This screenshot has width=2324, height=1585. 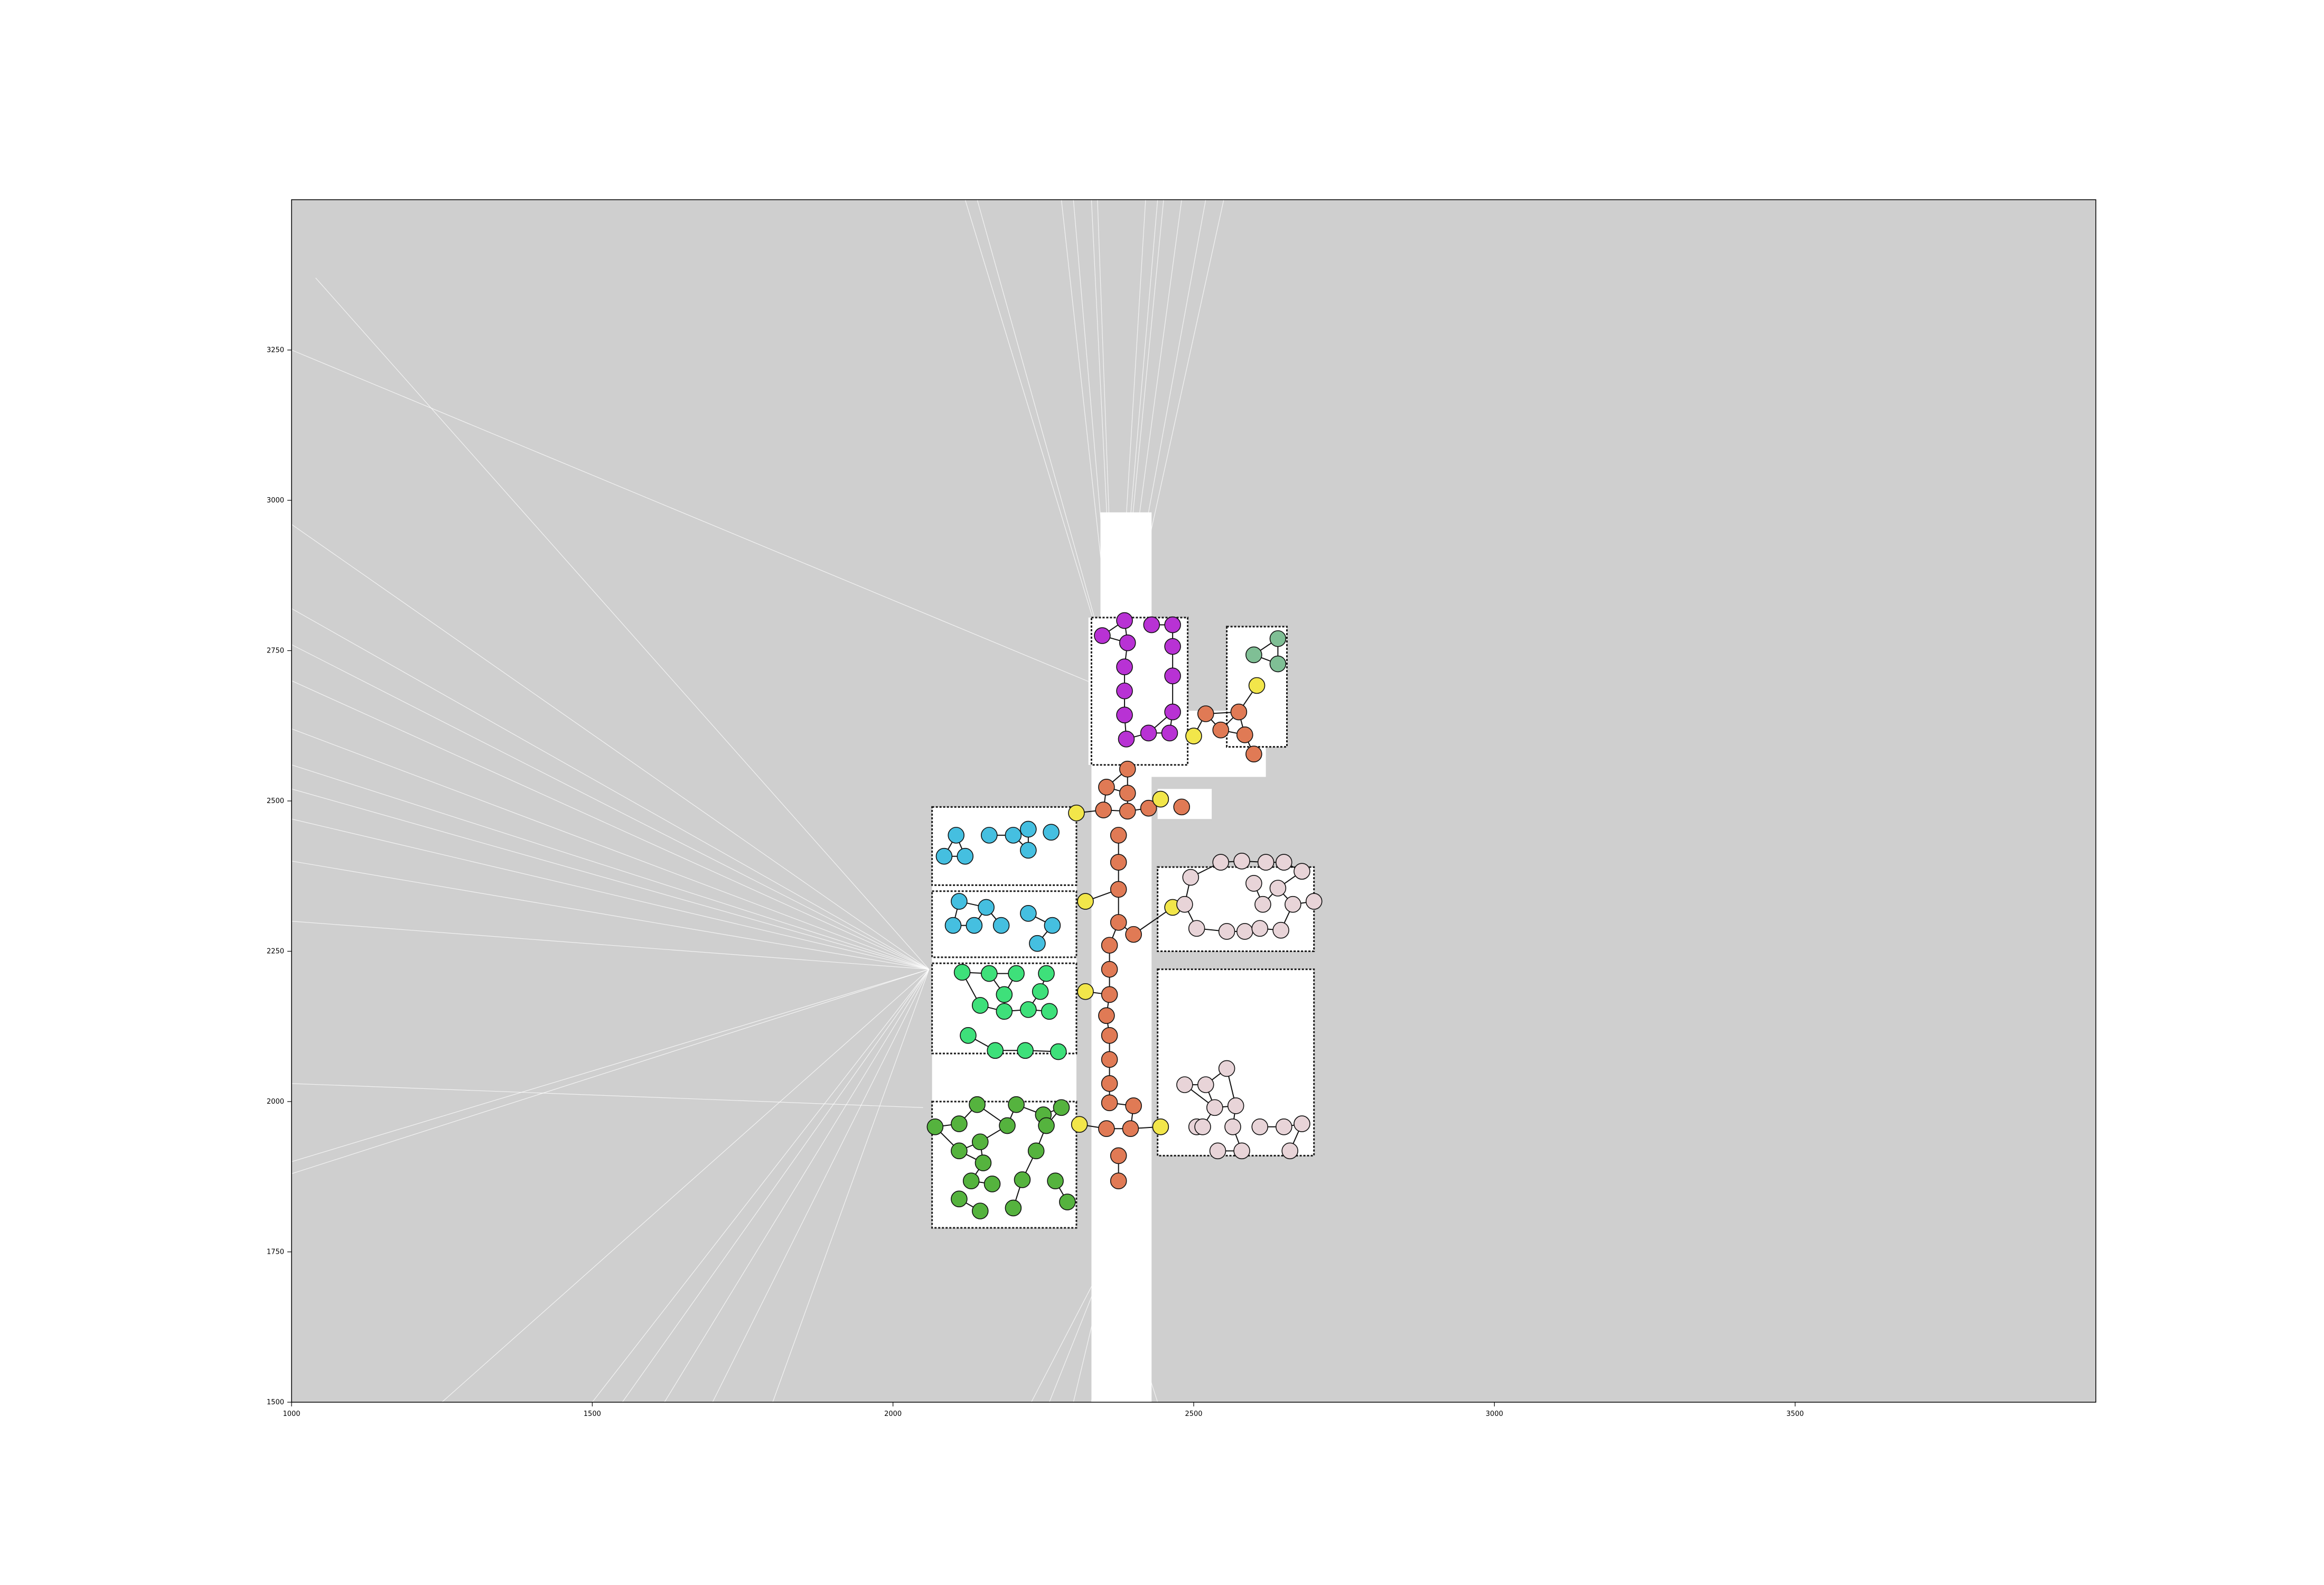 What do you see at coordinates (276, 1402) in the screenshot?
I see `y-tick-label: 1500` at bounding box center [276, 1402].